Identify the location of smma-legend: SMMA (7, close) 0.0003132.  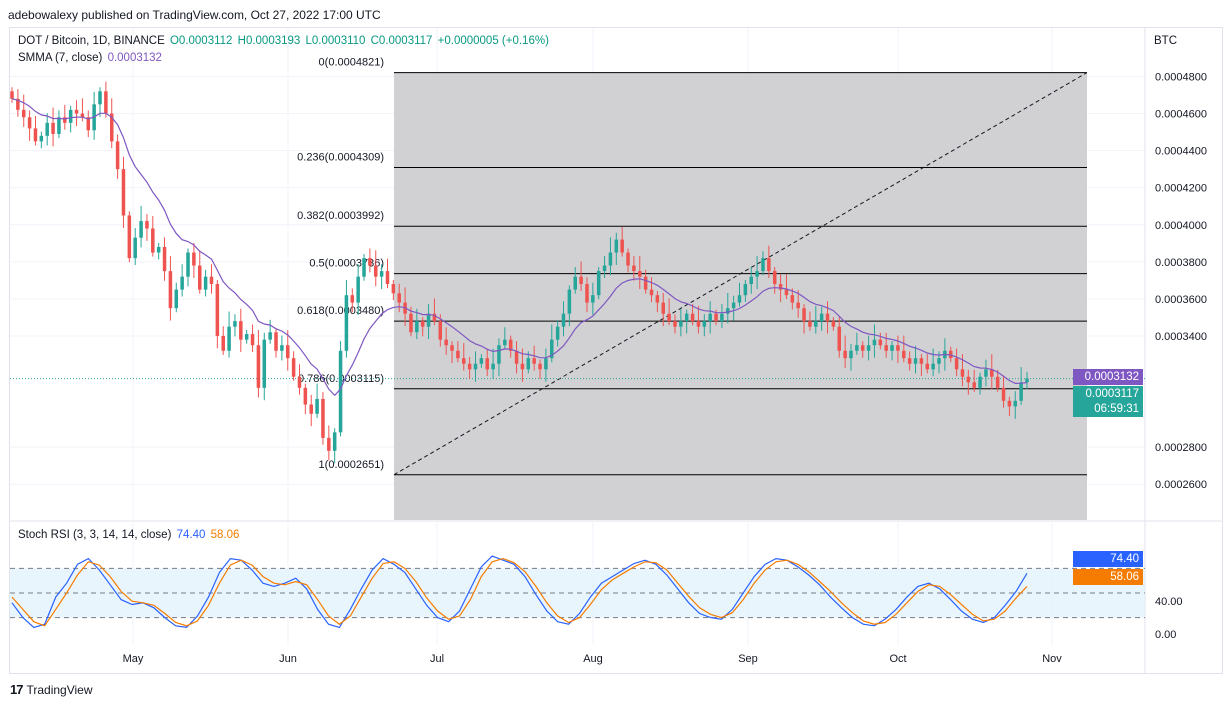
(91, 58).